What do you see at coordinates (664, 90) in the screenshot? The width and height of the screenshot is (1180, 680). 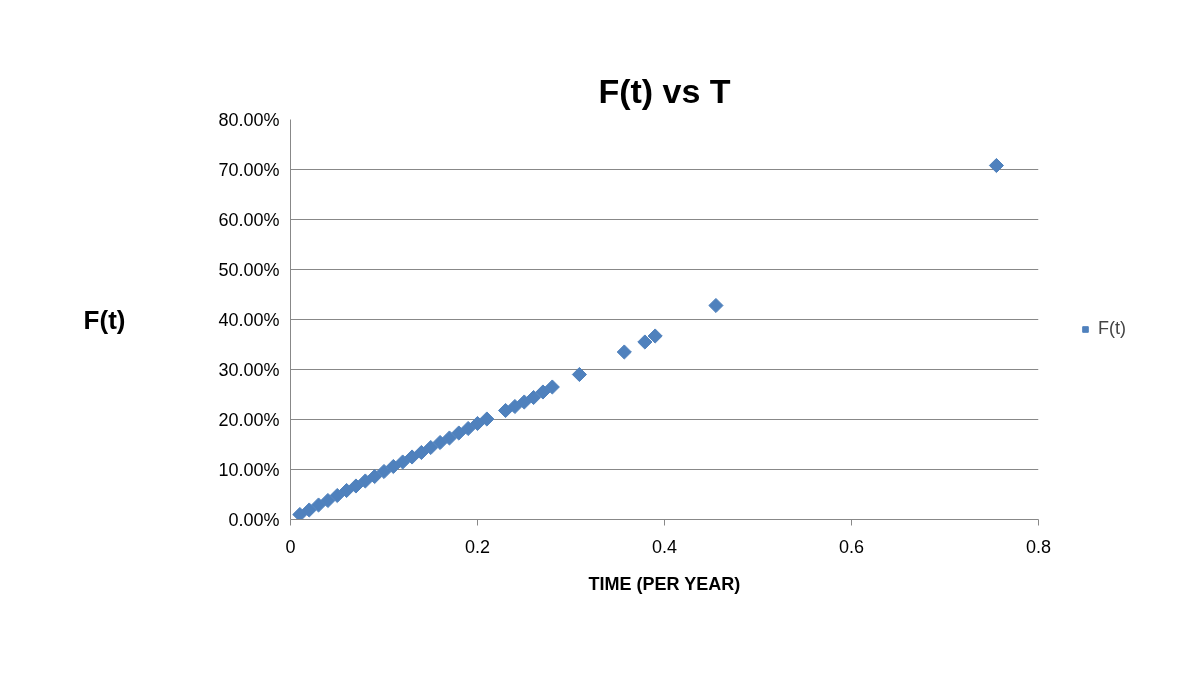 I see `chart-title: F(t) vs T` at bounding box center [664, 90].